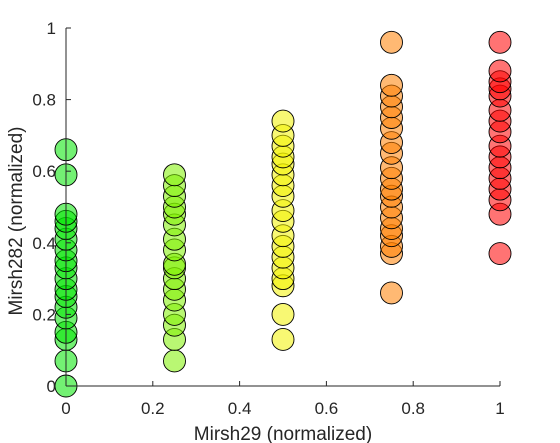 The image size is (560, 443). I want to click on x-tick-label: 0.4, so click(240, 408).